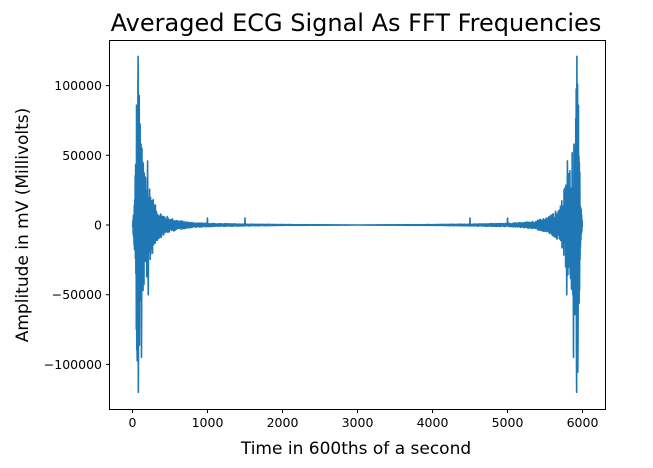  Describe the element at coordinates (358, 422) in the screenshot. I see `x-tick-label: 3000` at that location.